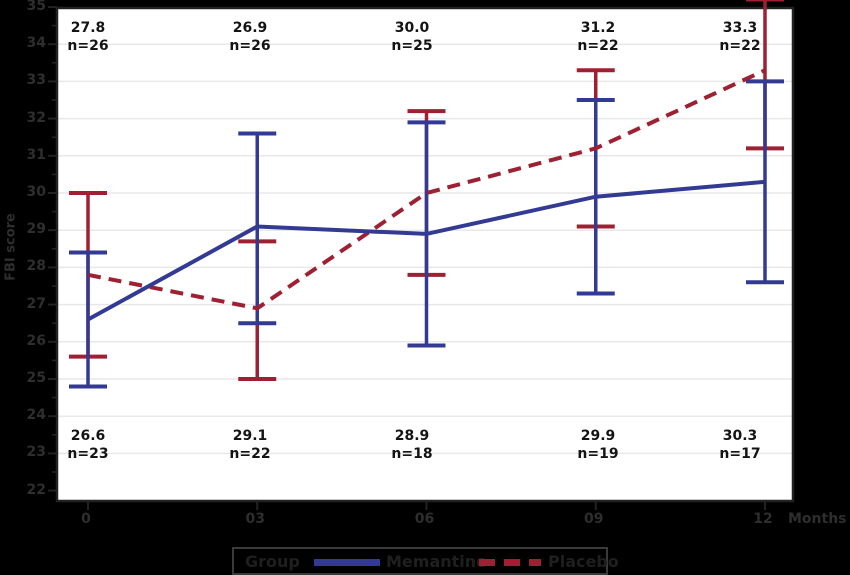 This screenshot has width=850, height=575. Describe the element at coordinates (250, 28) in the screenshot. I see `annotation-placebo-mean: 26.9` at that location.